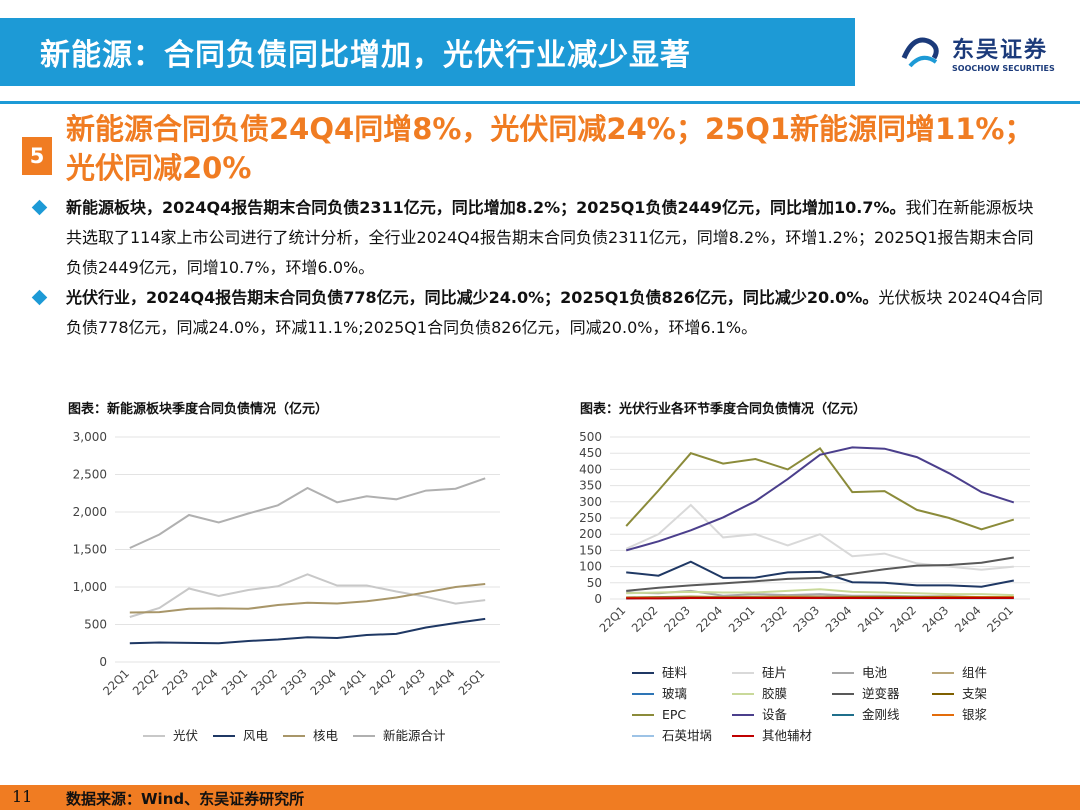 Image resolution: width=1080 pixels, height=810 pixels. What do you see at coordinates (90, 512) in the screenshot?
I see `y-tick-label: 2,000` at bounding box center [90, 512].